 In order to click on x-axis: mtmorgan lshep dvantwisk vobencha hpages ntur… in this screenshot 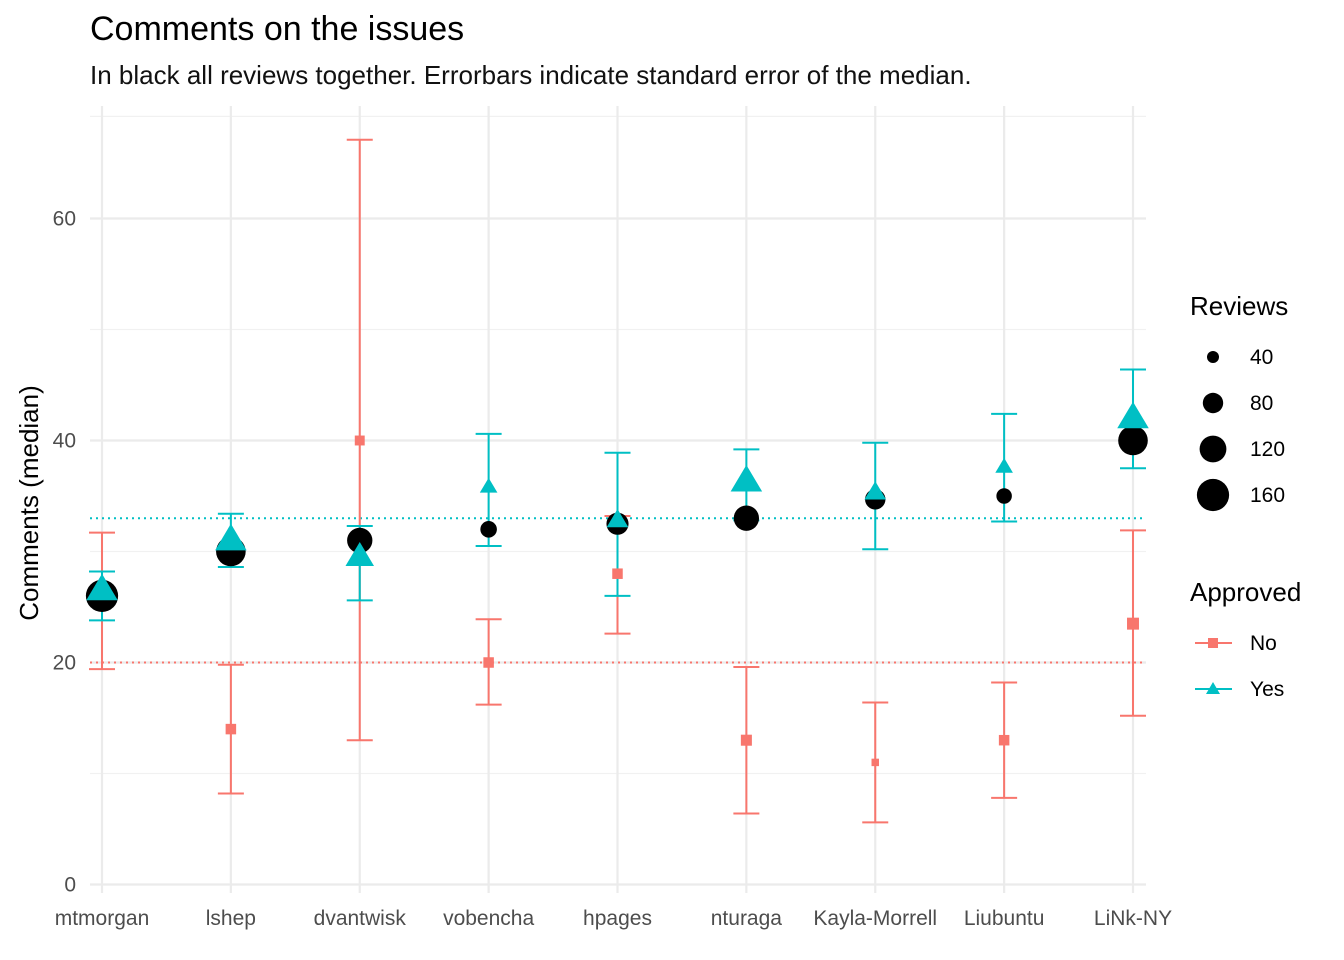, I will do `click(613, 918)`.